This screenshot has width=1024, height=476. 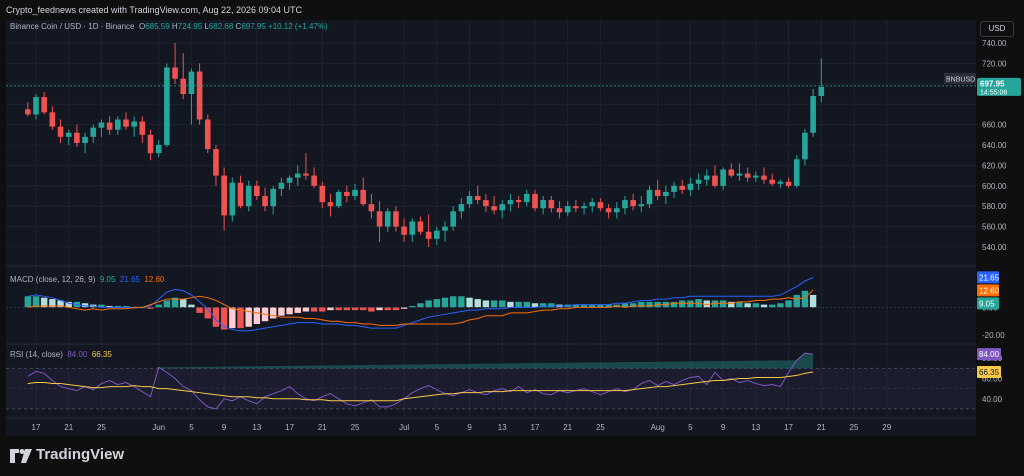 What do you see at coordinates (174, 26) in the screenshot?
I see `high-label: H` at bounding box center [174, 26].